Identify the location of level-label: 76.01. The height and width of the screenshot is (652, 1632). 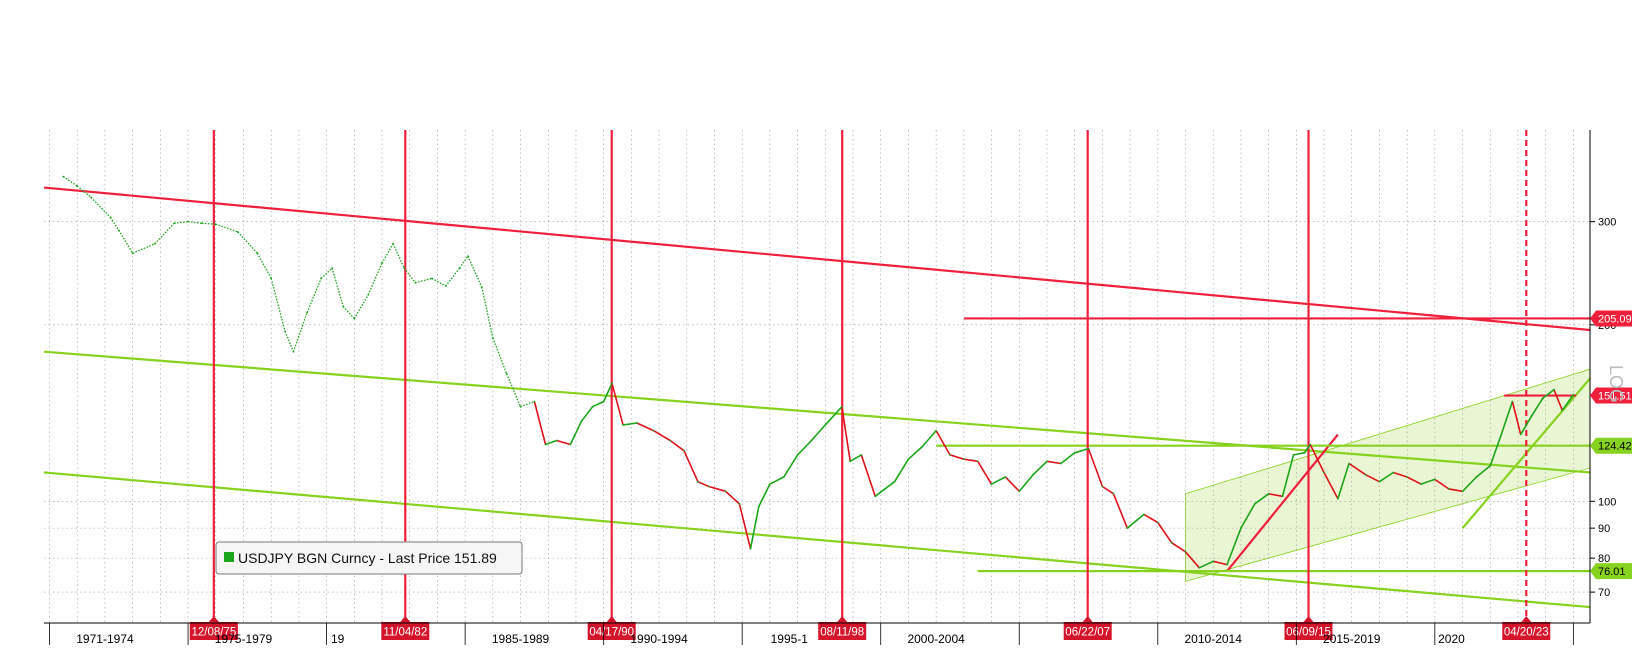
(1612, 572).